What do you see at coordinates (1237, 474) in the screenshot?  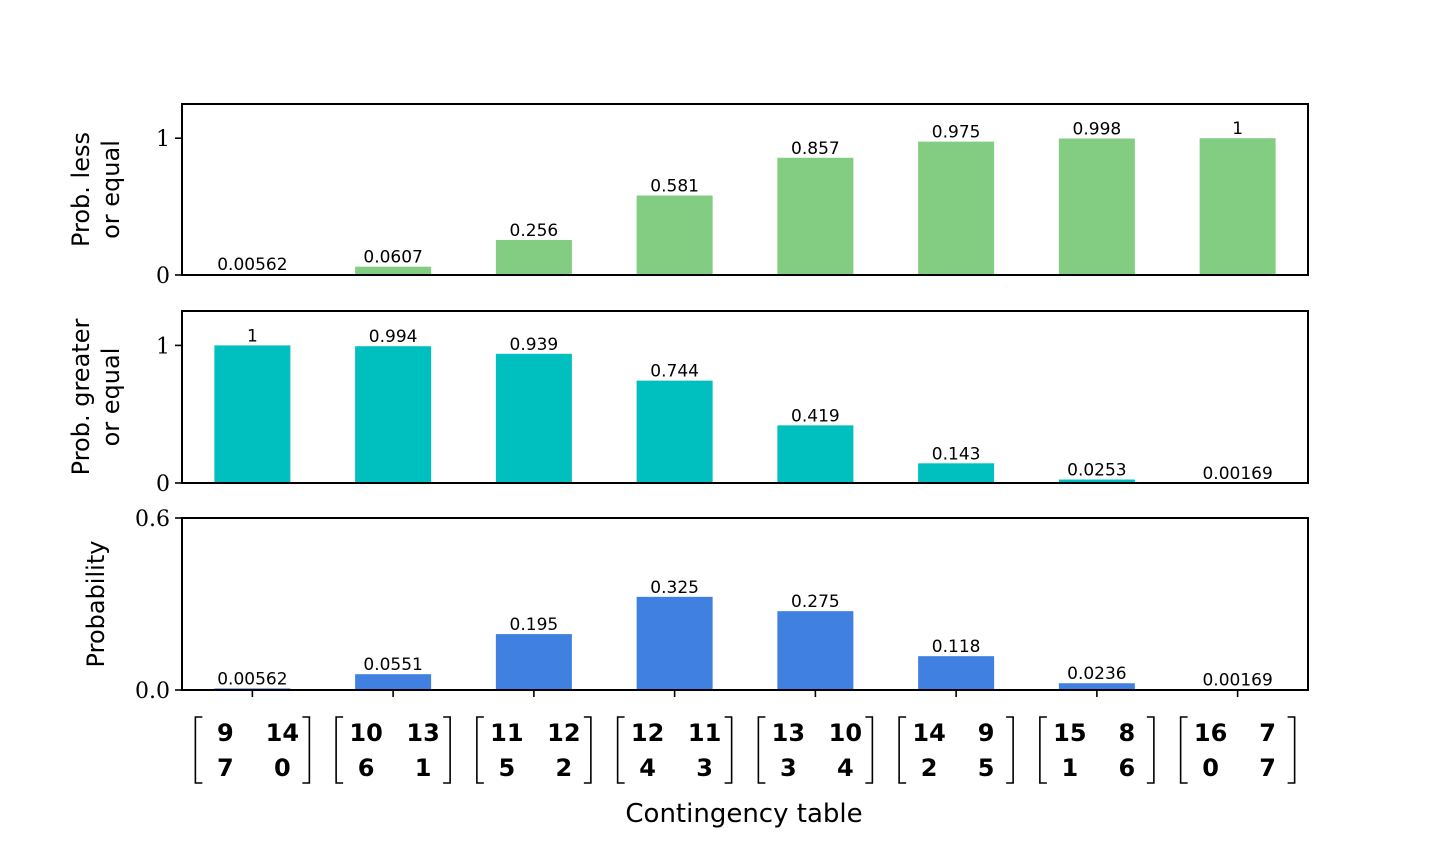 I see `bar-value-label: 0.00169` at bounding box center [1237, 474].